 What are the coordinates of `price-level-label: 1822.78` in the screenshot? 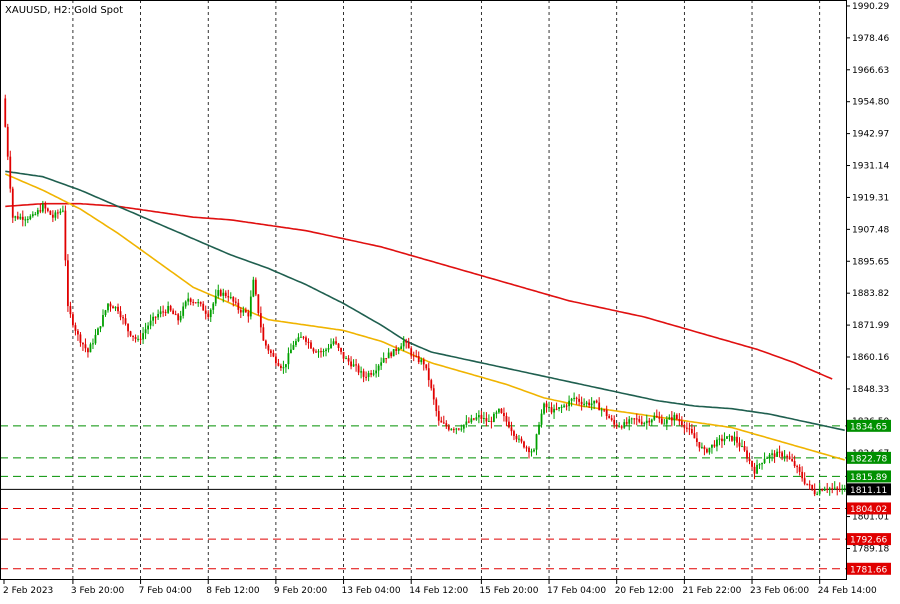 It's located at (868, 459).